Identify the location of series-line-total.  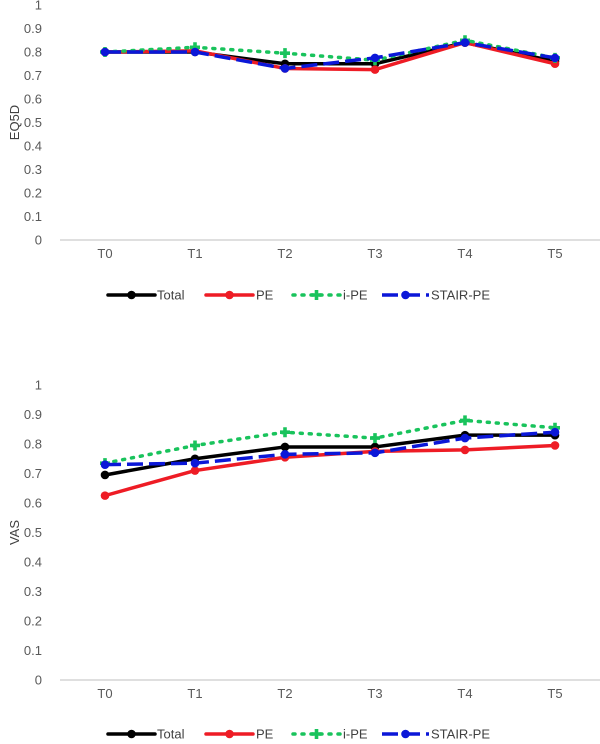
(330, 455).